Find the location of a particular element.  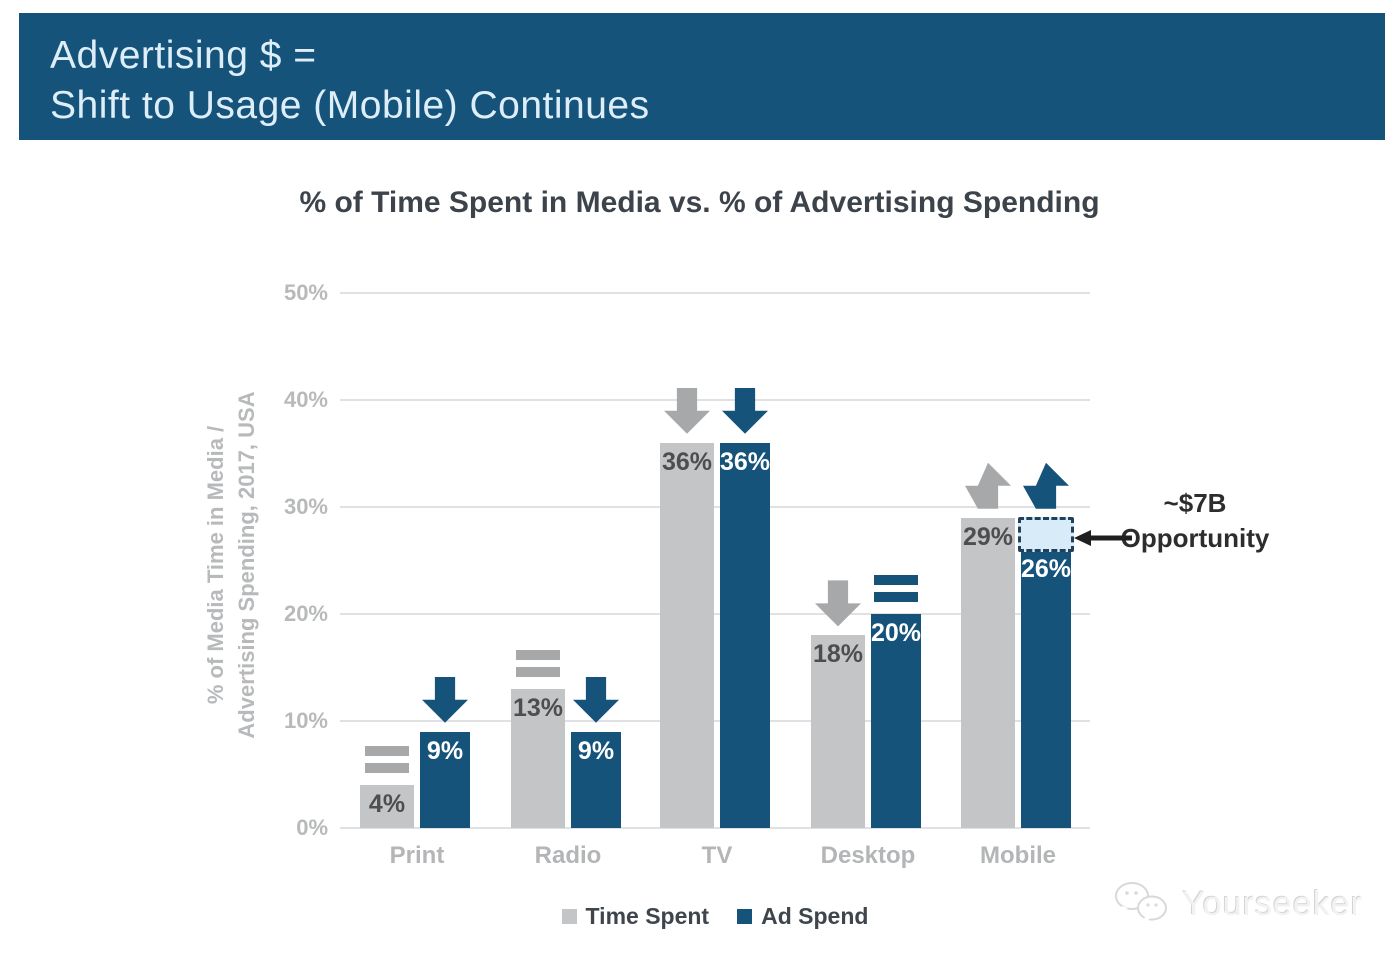

legend-item-ad-spend: Ad Spend is located at coordinates (802, 916).